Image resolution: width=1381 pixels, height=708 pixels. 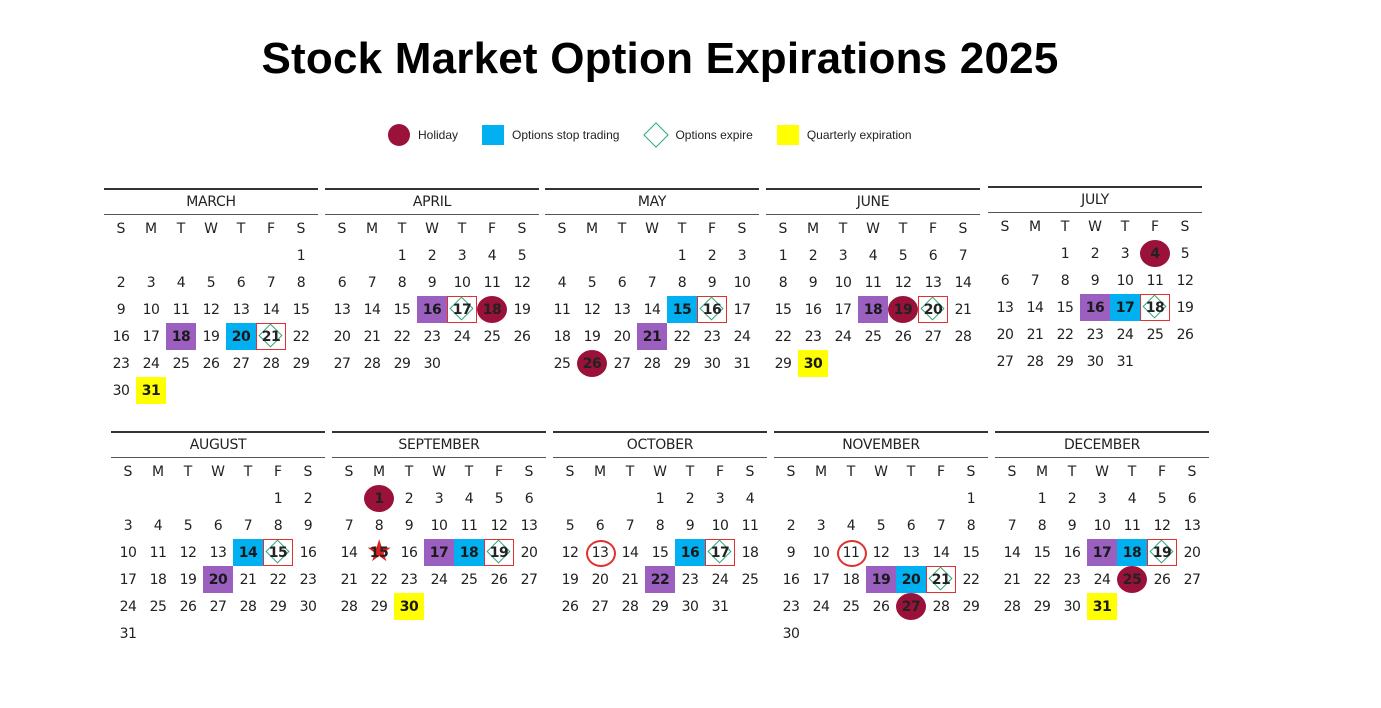 What do you see at coordinates (881, 525) in the screenshot?
I see `day-cell: 5` at bounding box center [881, 525].